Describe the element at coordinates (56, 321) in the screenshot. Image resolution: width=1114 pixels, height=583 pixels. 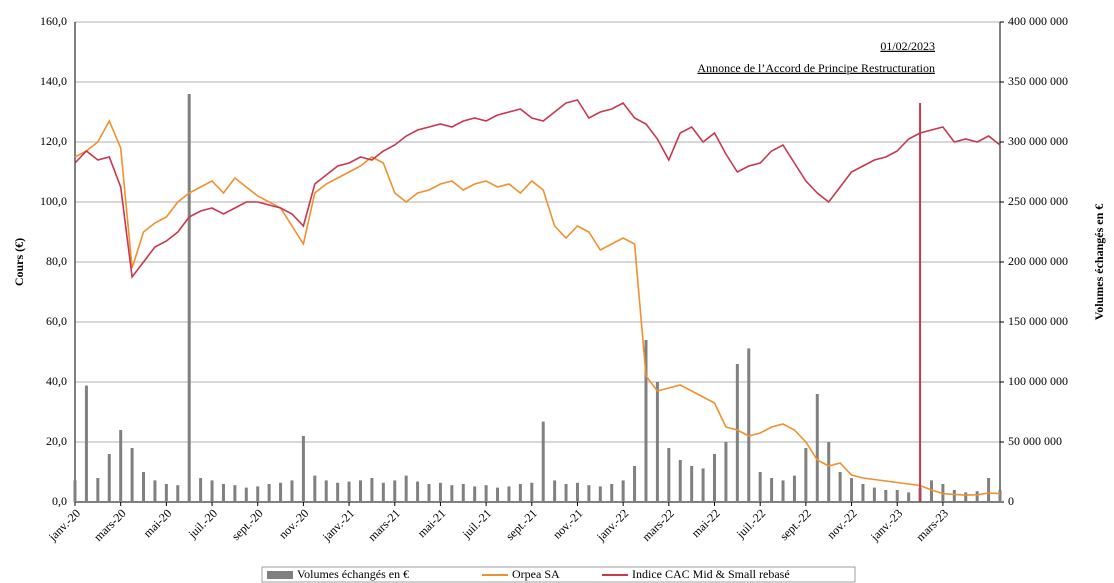
I see `y-tick-label: 60,0` at that location.